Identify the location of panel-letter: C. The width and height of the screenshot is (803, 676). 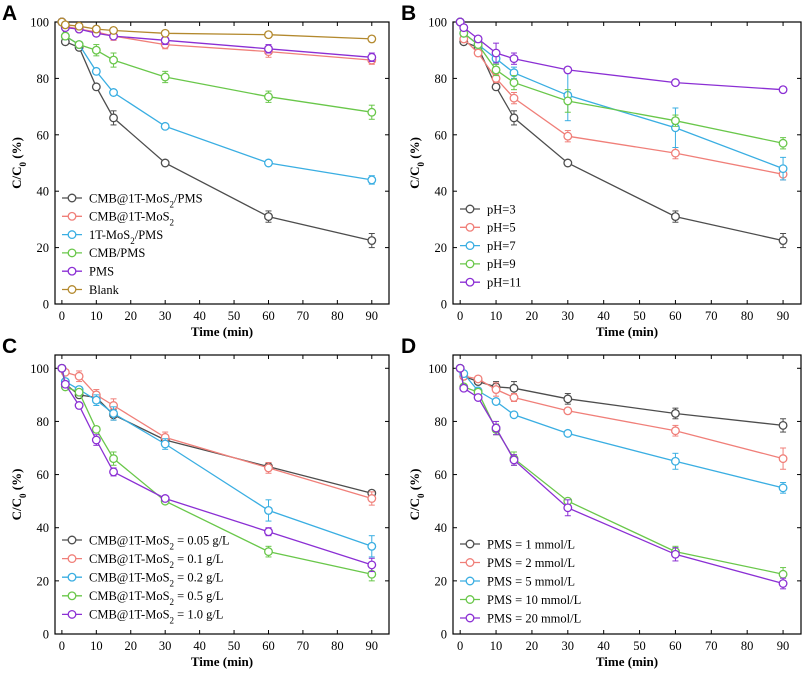
(9, 346).